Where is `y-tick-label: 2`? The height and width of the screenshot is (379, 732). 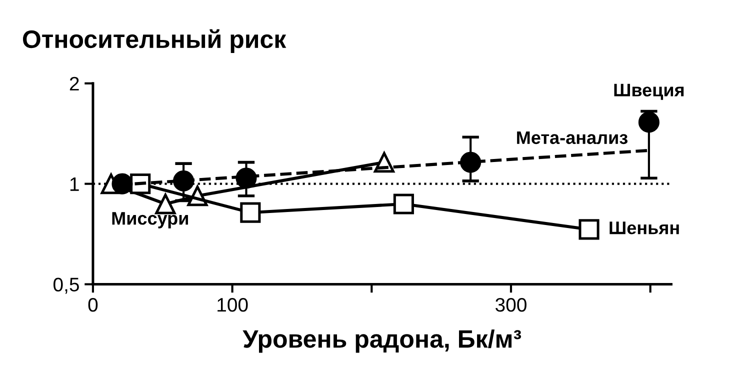 y-tick-label: 2 is located at coordinates (74, 83).